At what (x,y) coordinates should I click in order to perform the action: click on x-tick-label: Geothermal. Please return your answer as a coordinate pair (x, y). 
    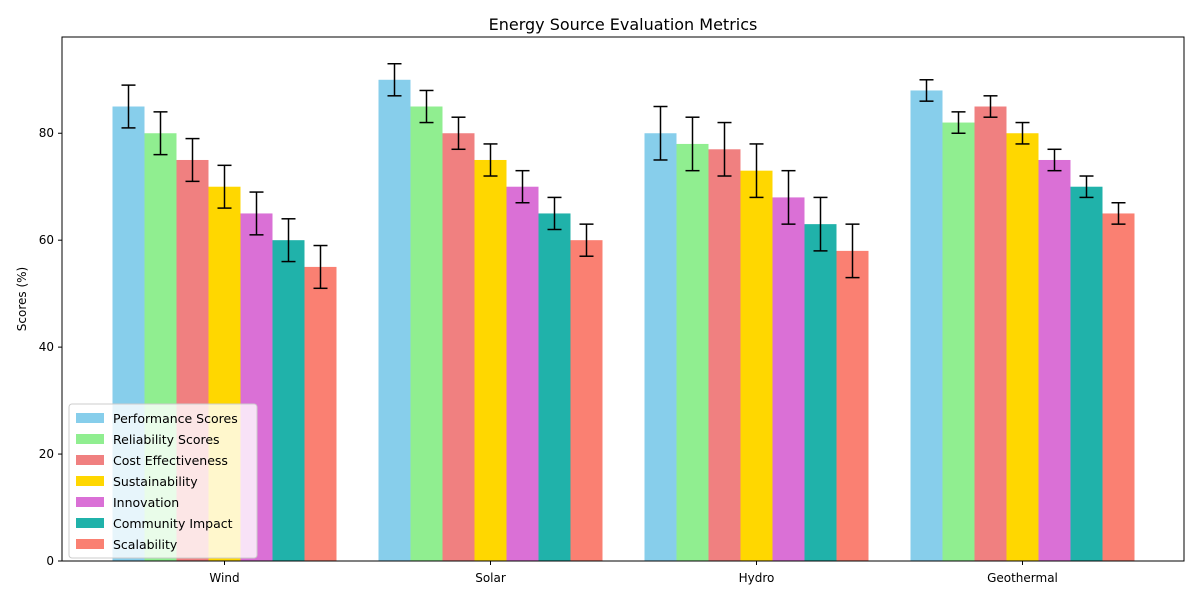
    Looking at the image, I should click on (1022, 578).